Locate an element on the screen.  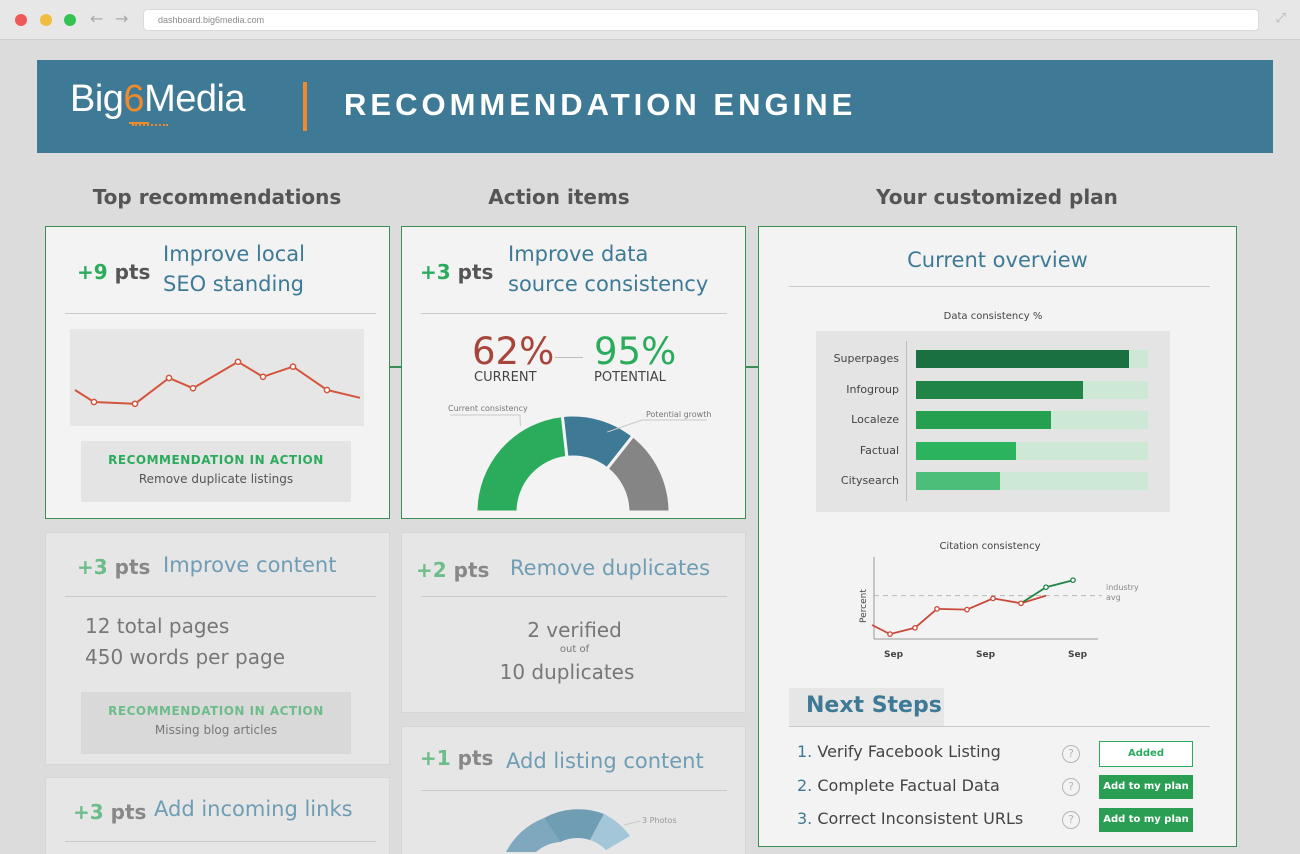
bar-category-label: Citysearch is located at coordinates (869, 480).